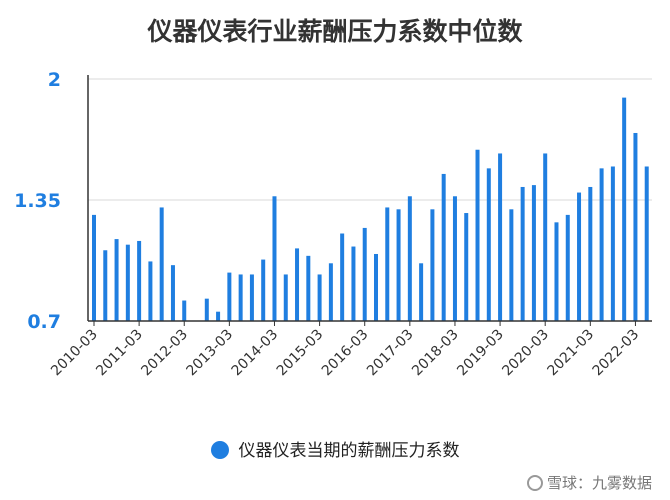  I want to click on x-tick-label: 2014-03, so click(255, 353).